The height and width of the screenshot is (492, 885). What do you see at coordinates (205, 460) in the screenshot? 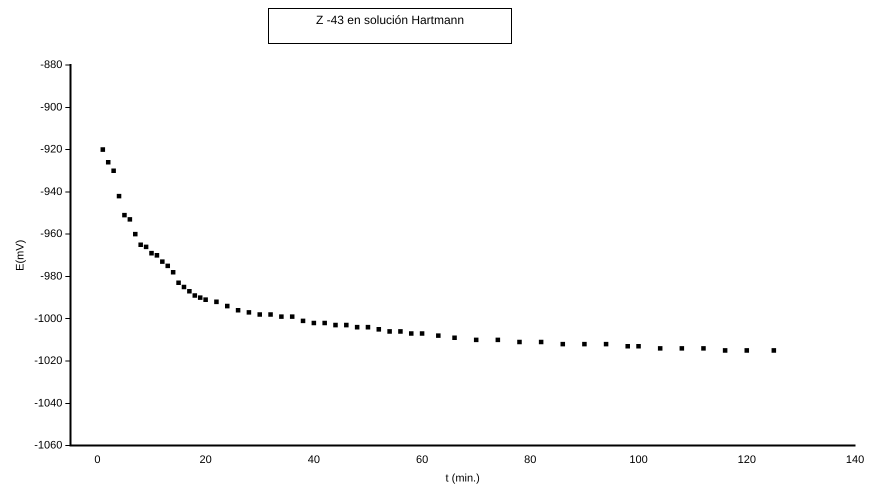
I see `x-tick-label: 20` at bounding box center [205, 460].